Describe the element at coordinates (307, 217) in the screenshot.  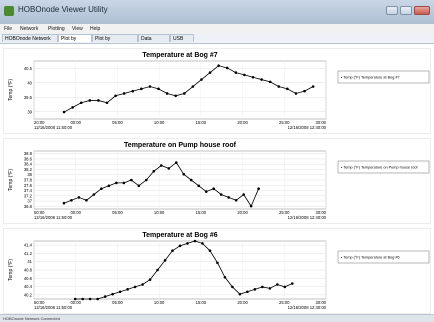
I see `x-tick-label: 12/16/2008 12:40:00` at that location.